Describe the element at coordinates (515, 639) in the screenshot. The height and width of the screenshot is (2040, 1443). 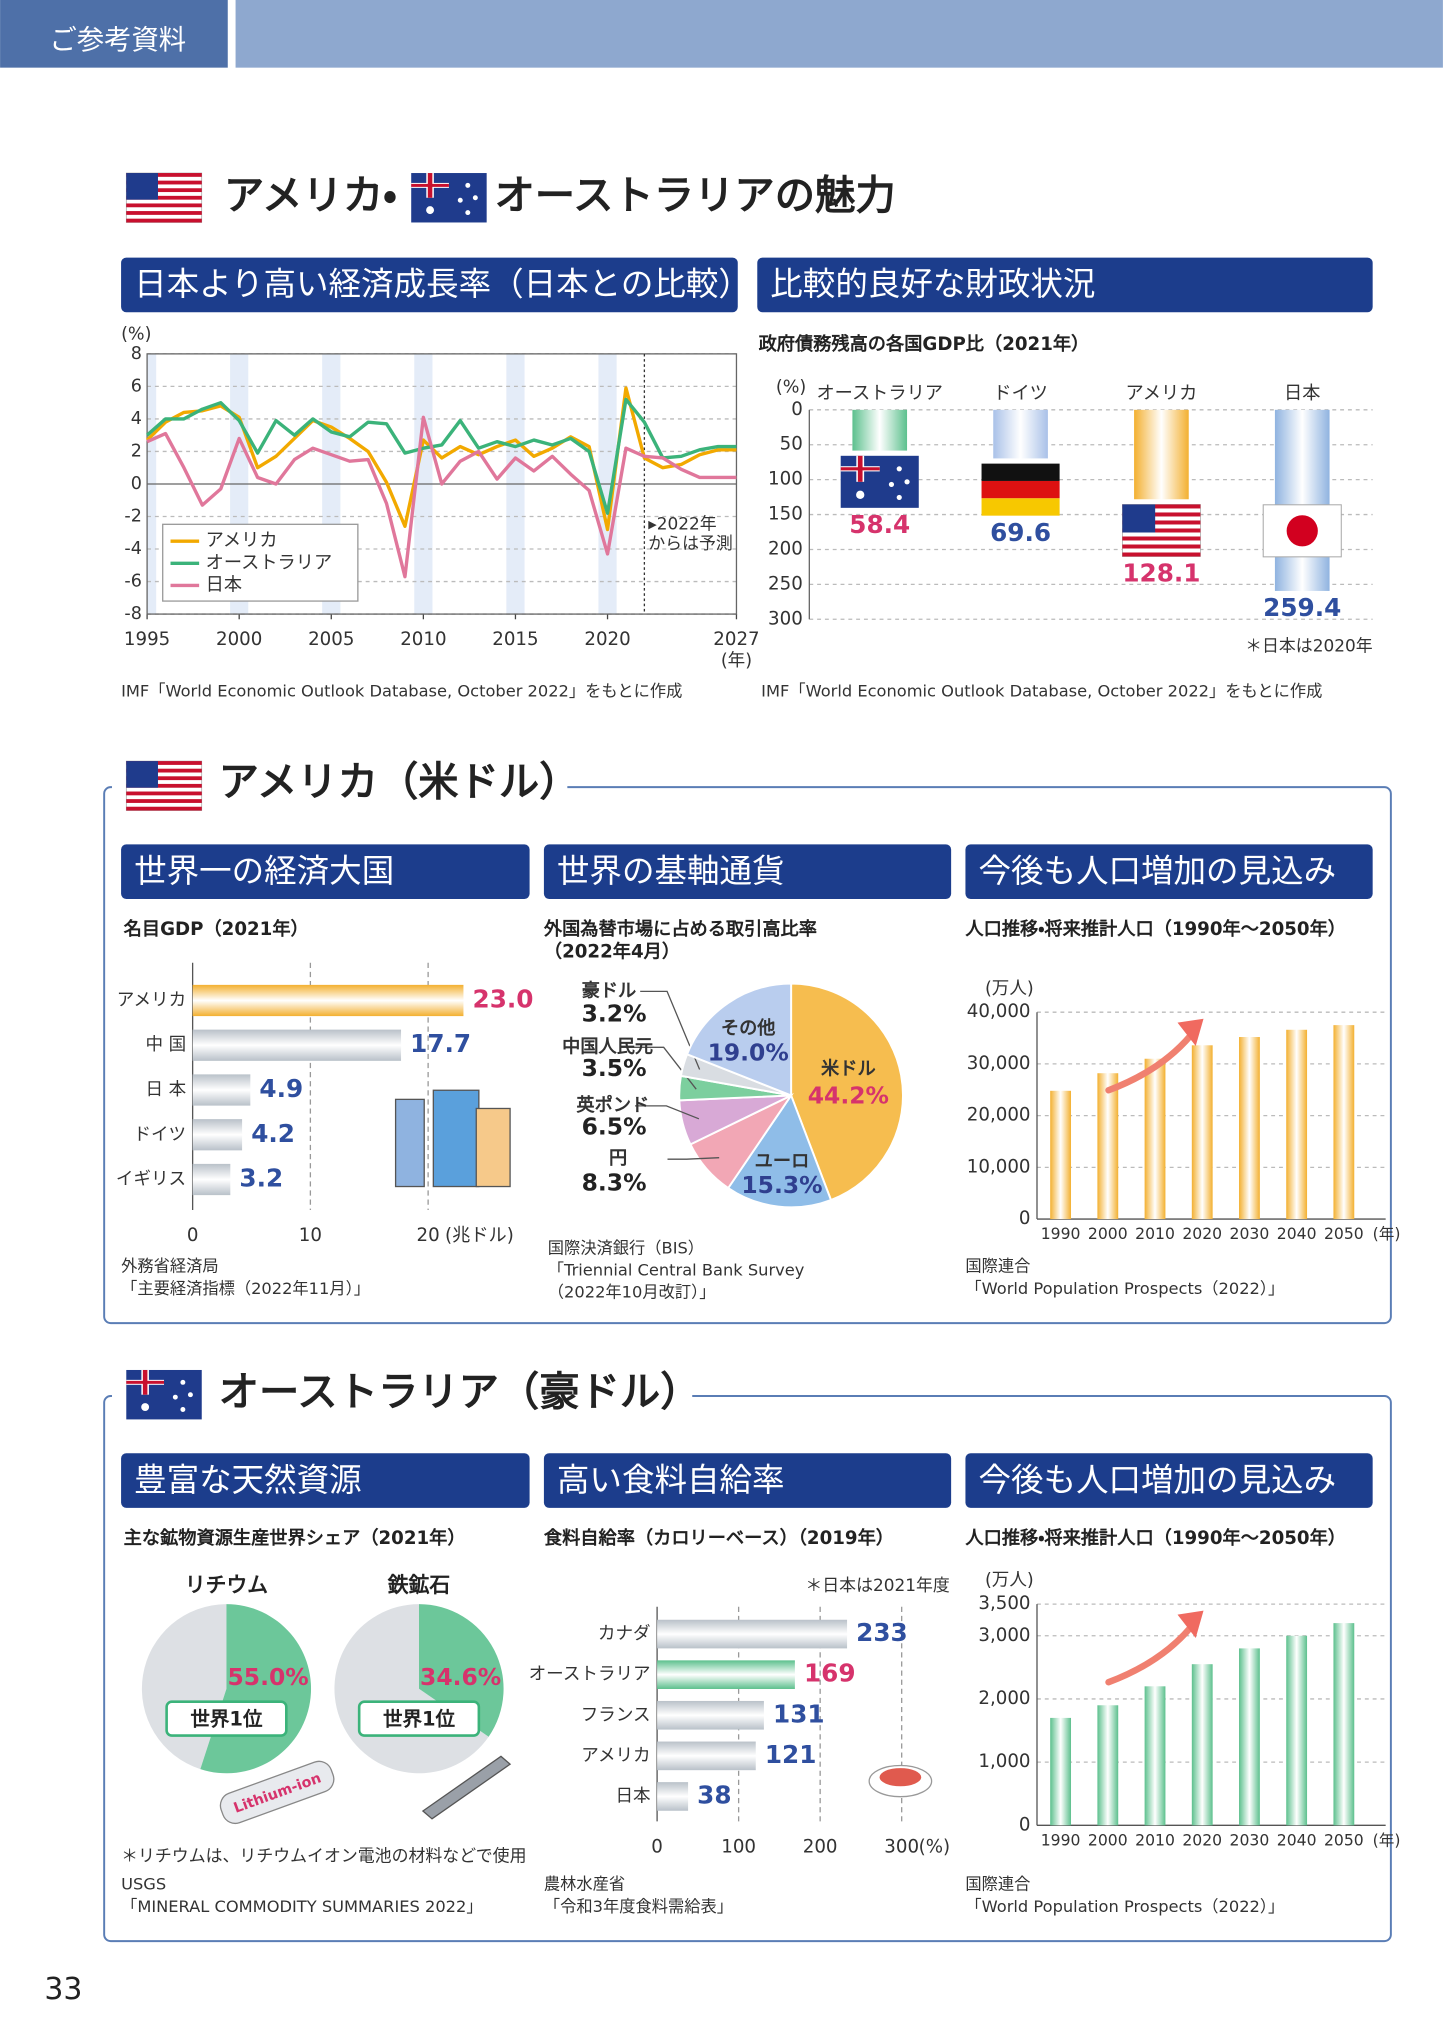
I see `x-tick-label: 2015` at that location.